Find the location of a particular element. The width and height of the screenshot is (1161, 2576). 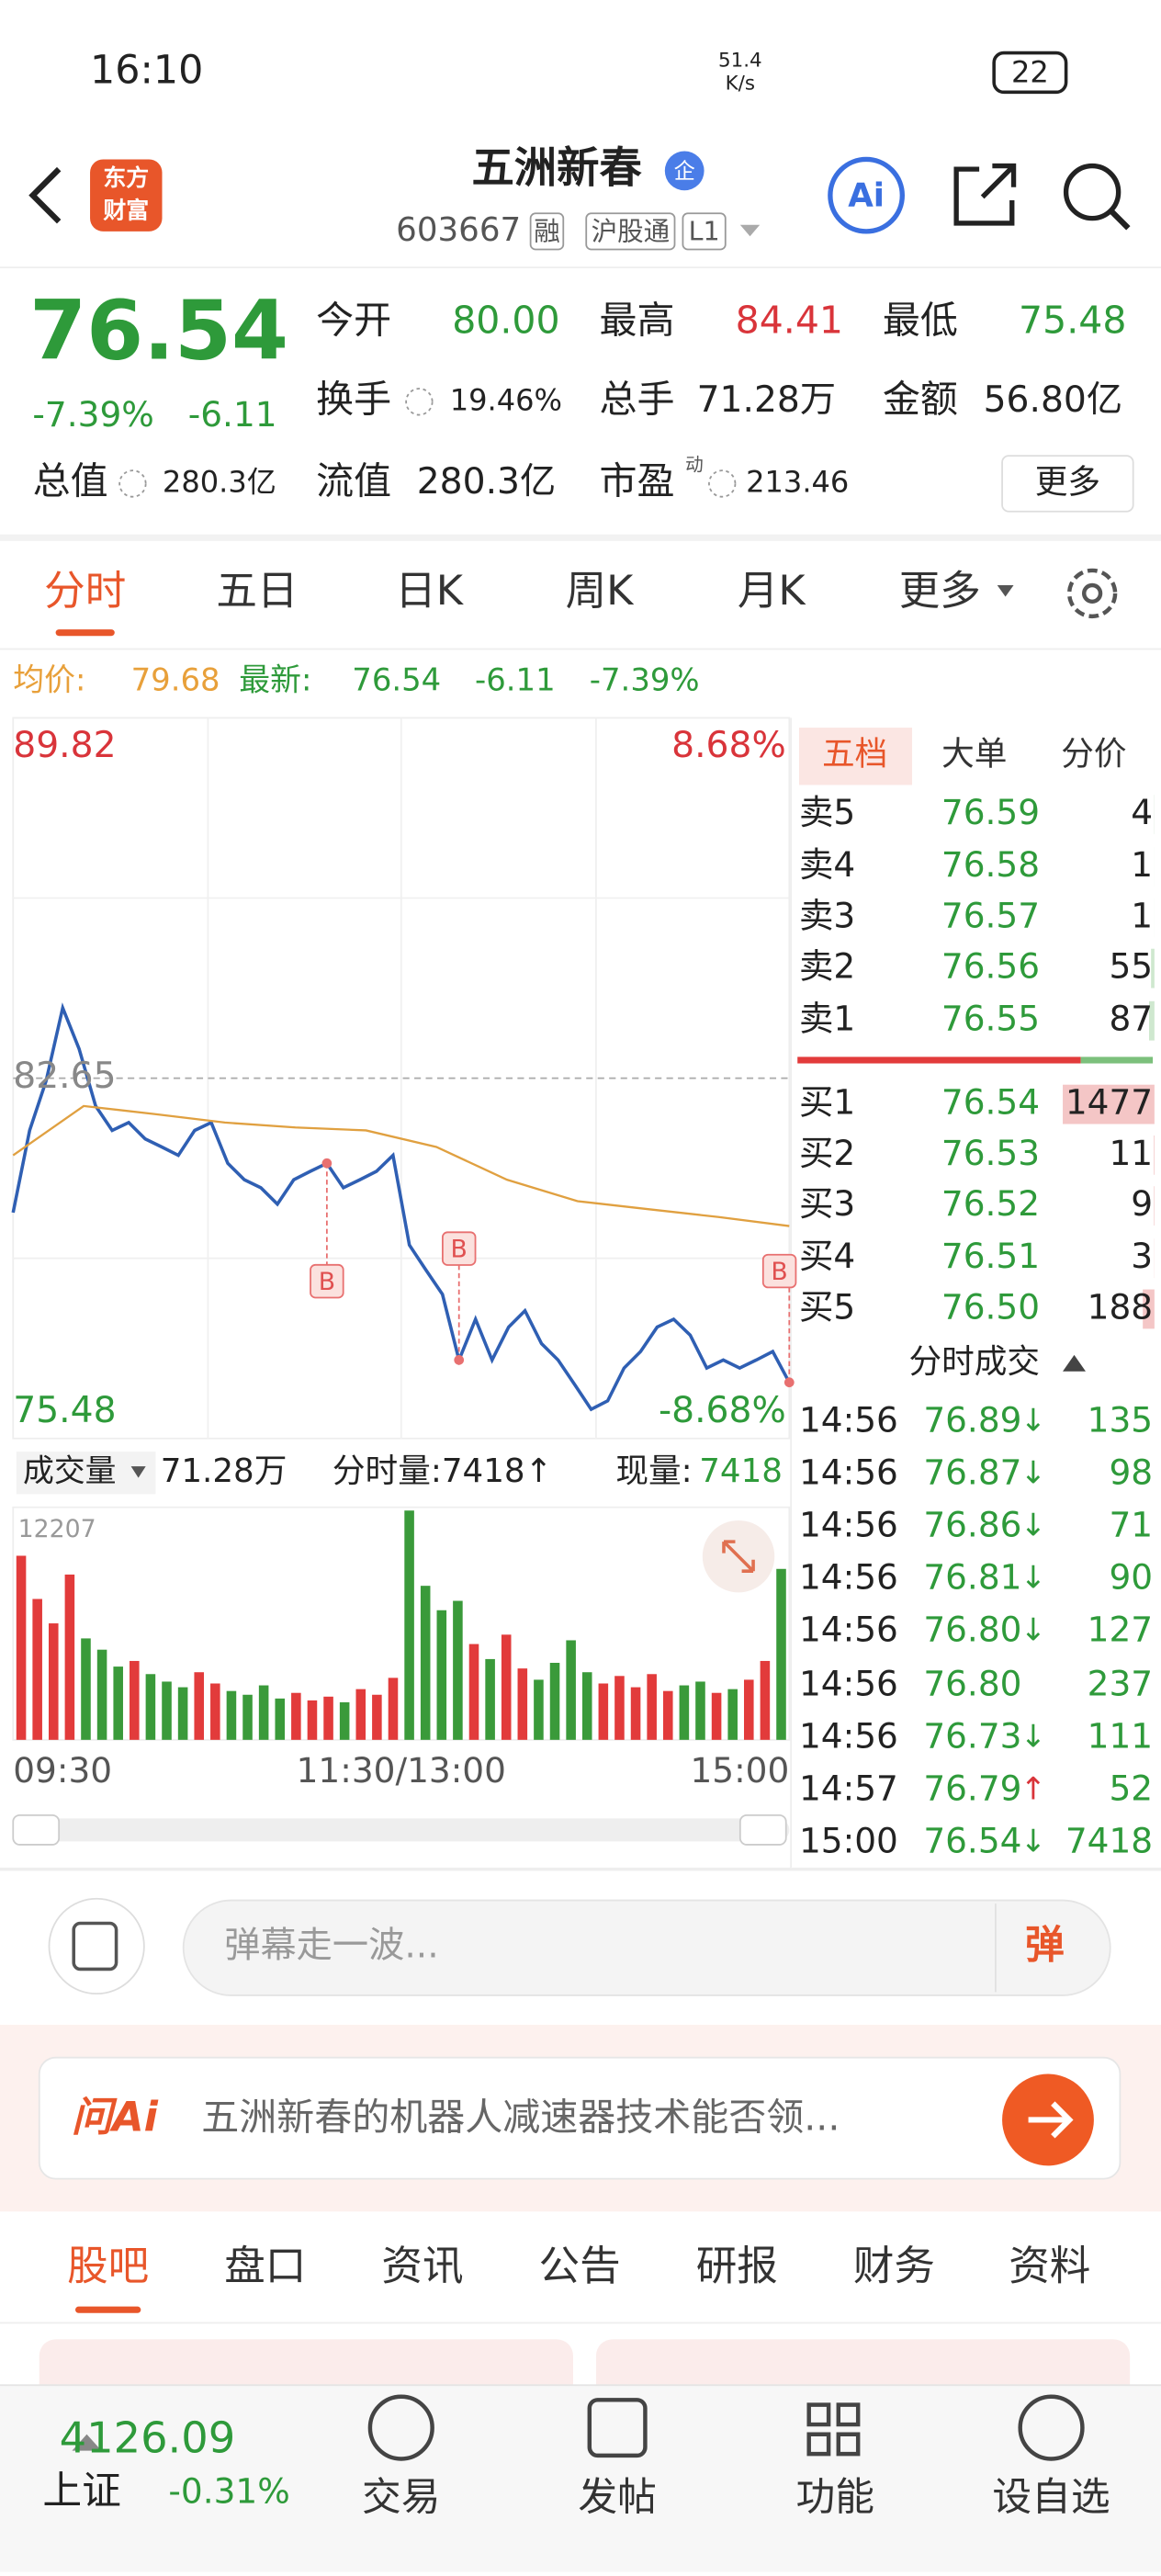

tab: 更多 is located at coordinates (940, 591).